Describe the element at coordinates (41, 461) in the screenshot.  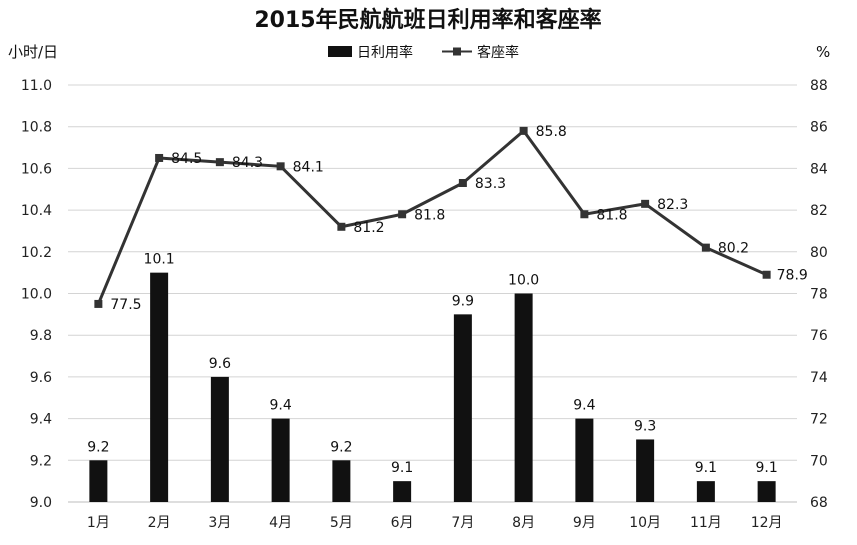
I see `left-tick-label: 9.2` at that location.